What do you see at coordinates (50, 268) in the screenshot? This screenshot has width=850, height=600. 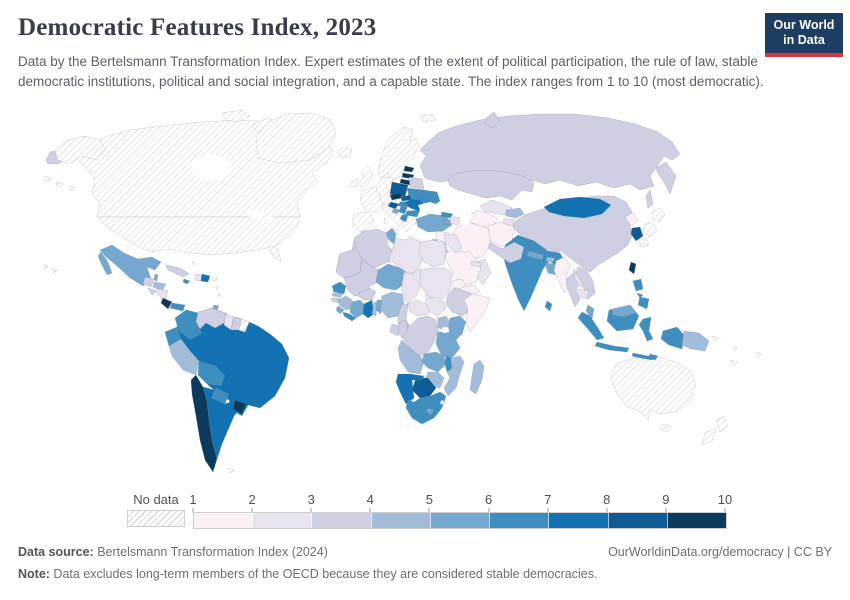 I see `hawaii-islands` at bounding box center [50, 268].